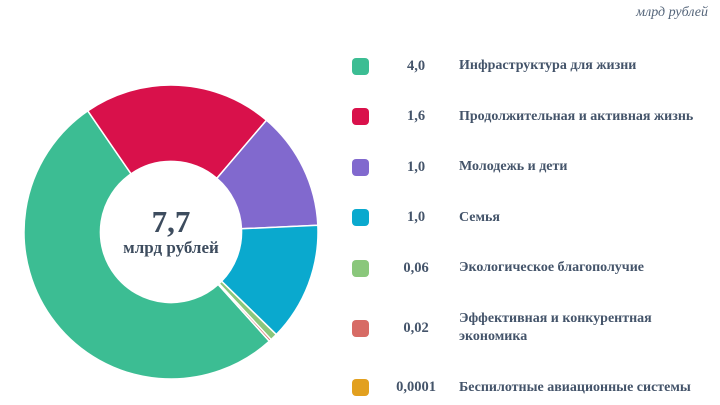 The width and height of the screenshot is (720, 405). I want to click on legend-row-active-life: 1,6 Продолжительная и активная жизнь, so click(531, 117).